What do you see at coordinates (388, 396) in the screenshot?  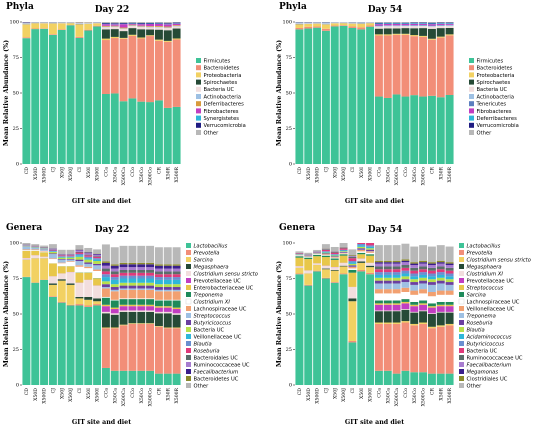 I see `x-tick-label: X50Ca` at bounding box center [388, 396].